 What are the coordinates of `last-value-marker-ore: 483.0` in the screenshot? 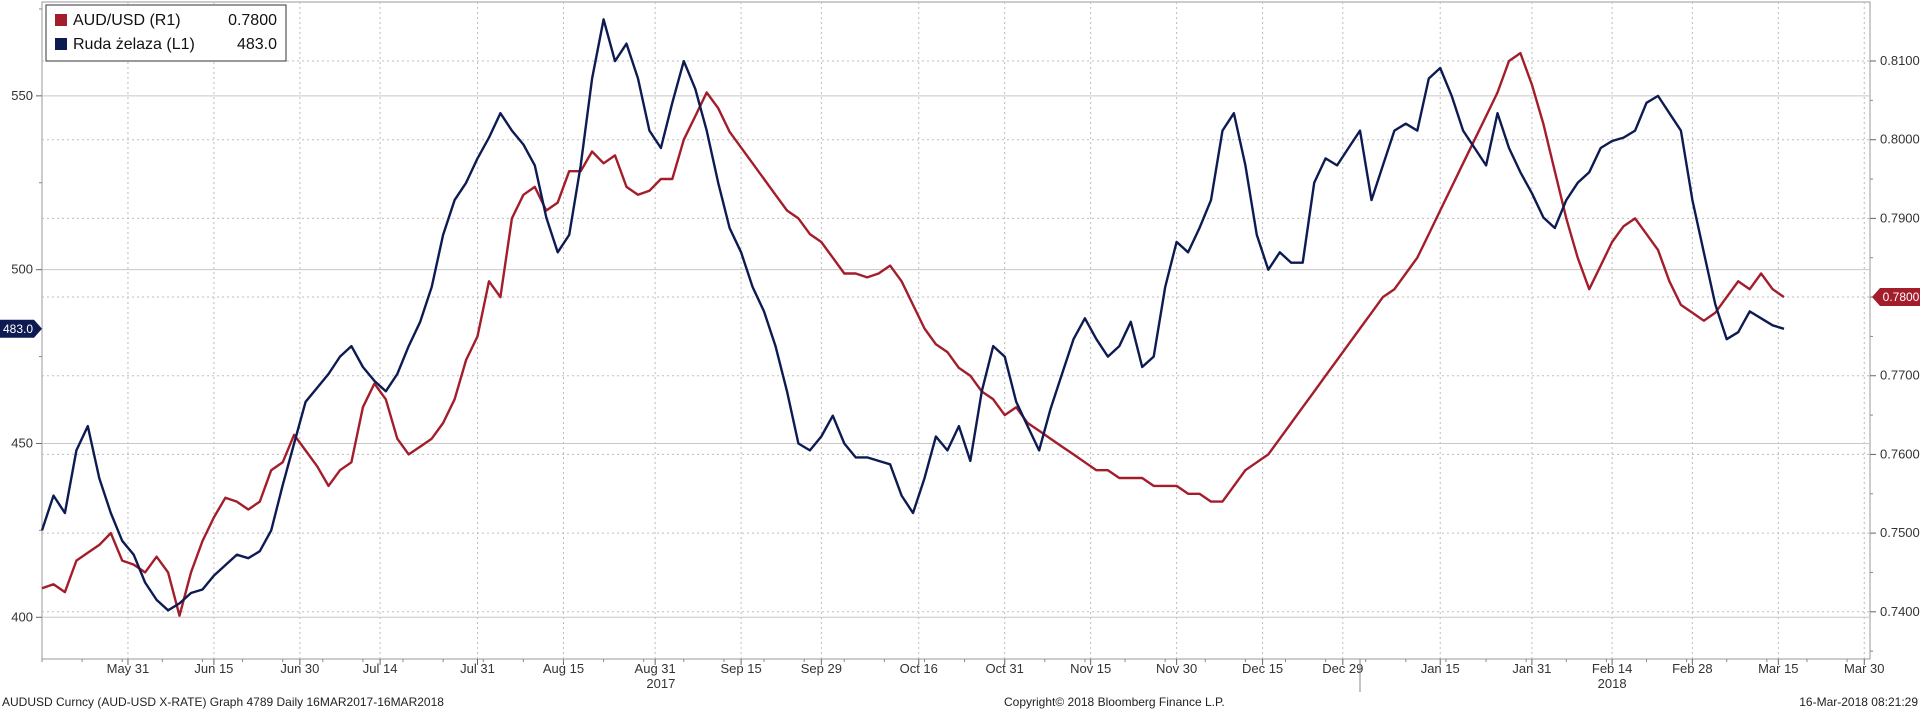 It's located at (21, 328).